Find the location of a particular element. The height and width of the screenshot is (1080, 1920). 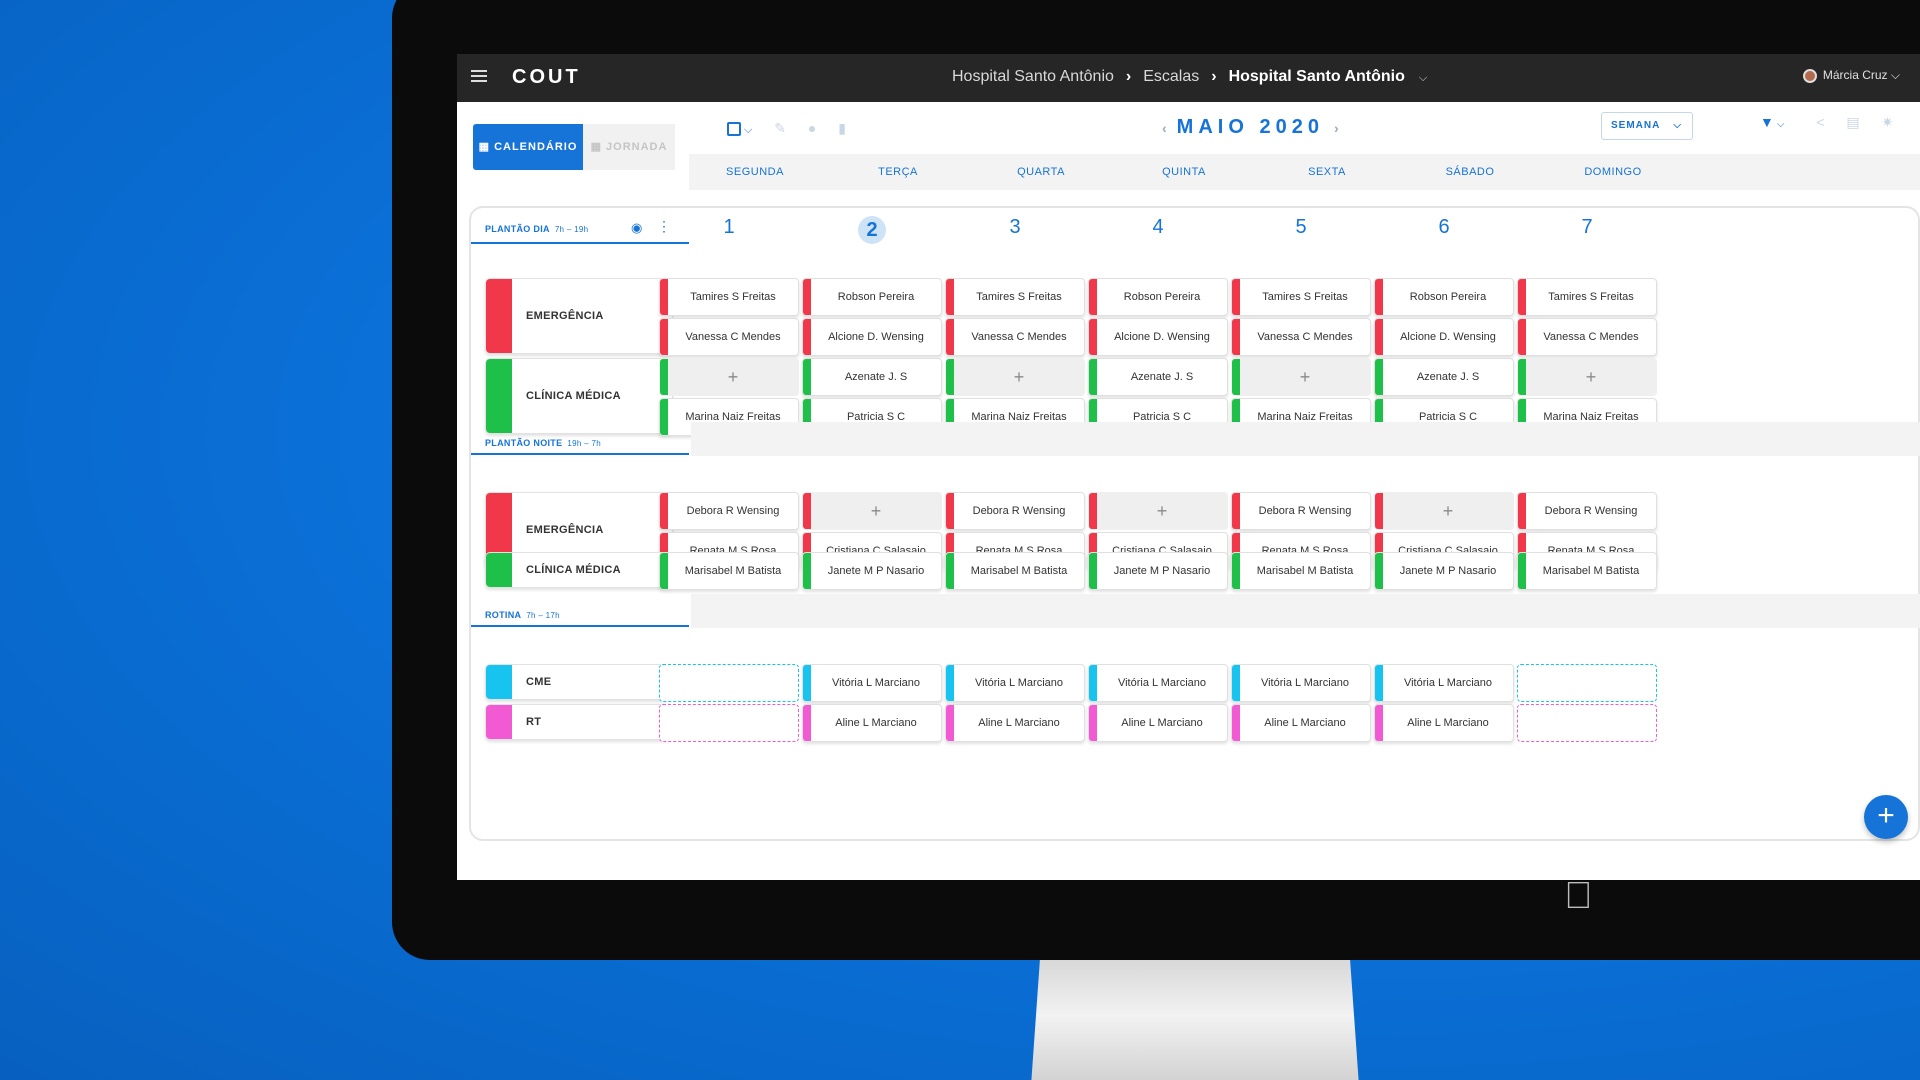

department-card: RT is located at coordinates (579, 722).